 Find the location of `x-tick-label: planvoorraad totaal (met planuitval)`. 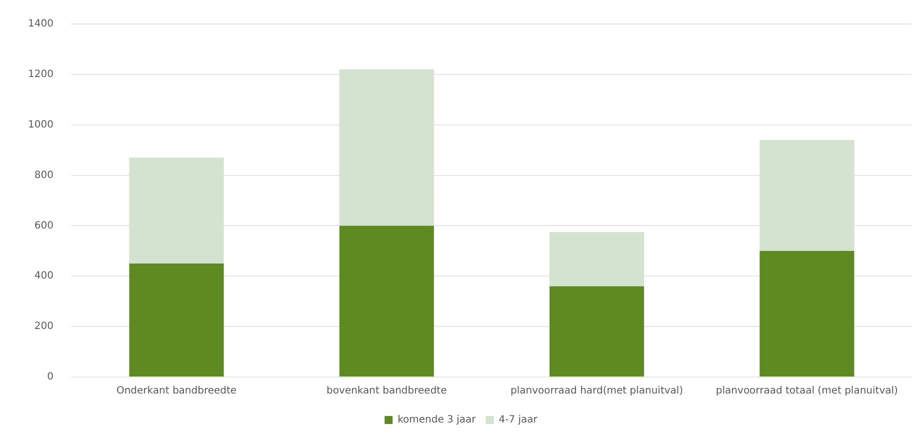

x-tick-label: planvoorraad totaal (met planuitval) is located at coordinates (807, 391).